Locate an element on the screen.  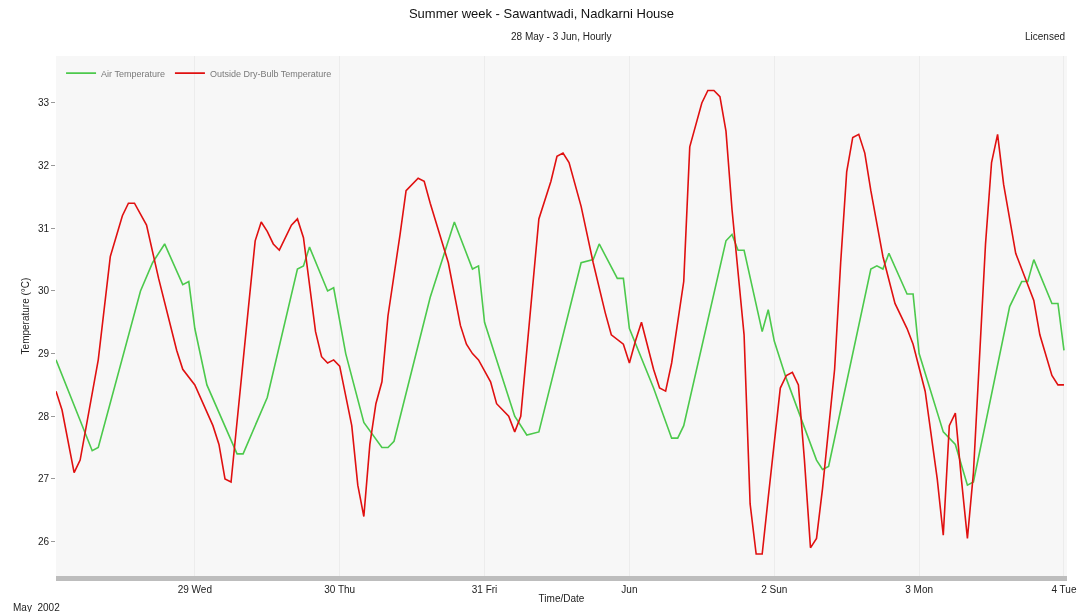
y-tick-label: 33 is located at coordinates (43, 103).